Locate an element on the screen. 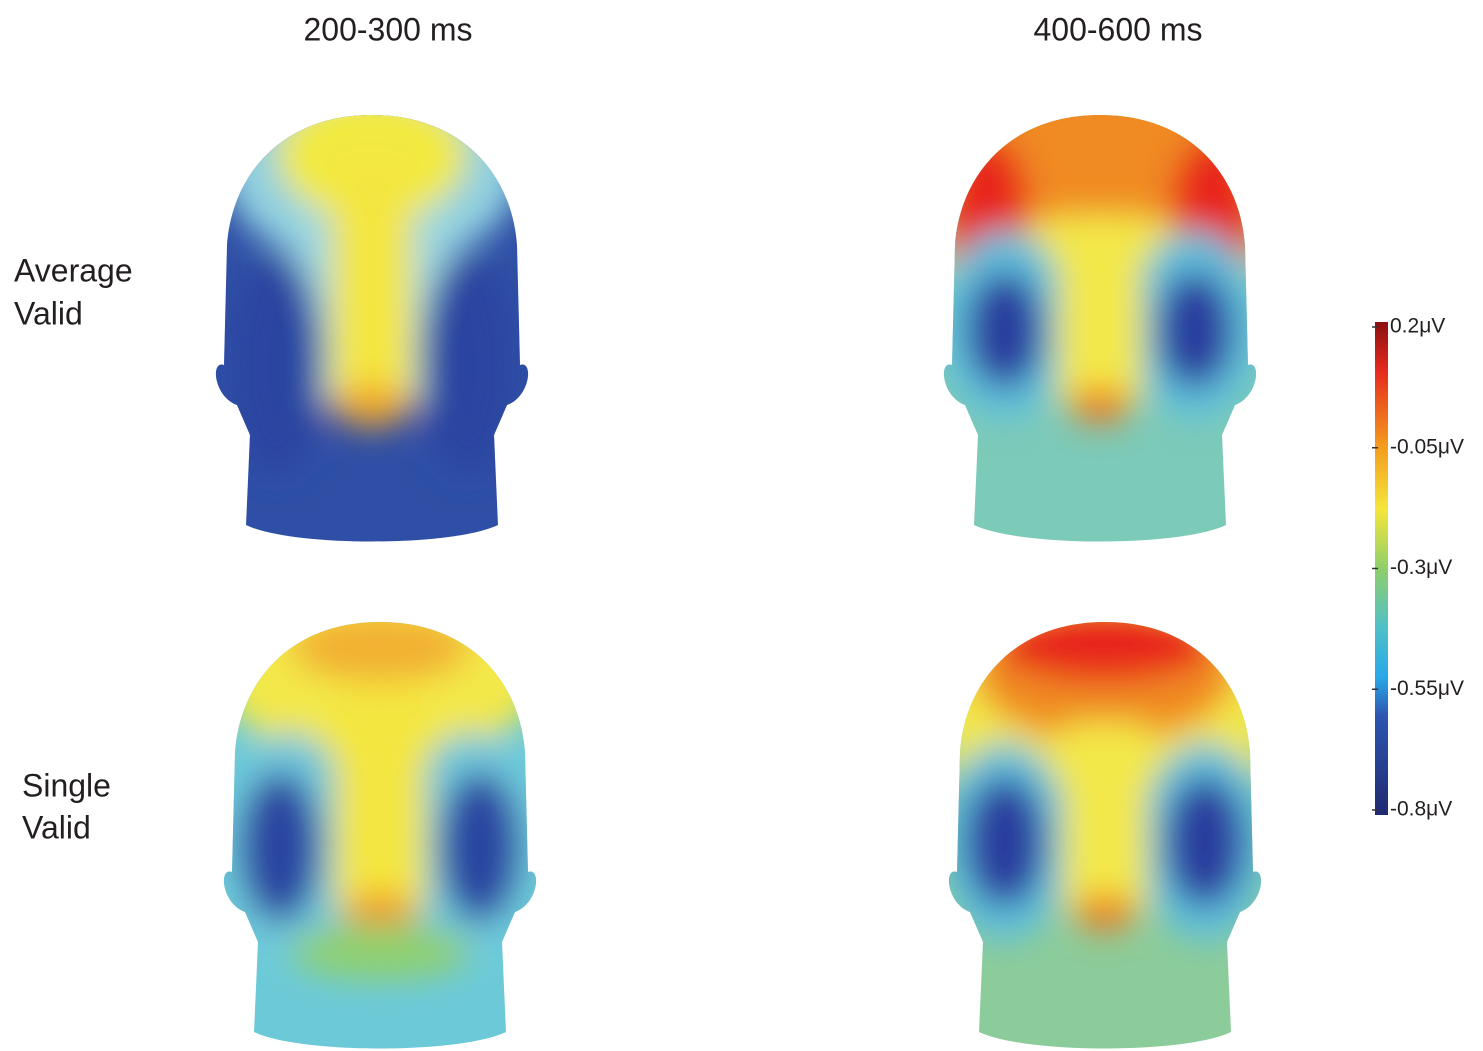  colorbar-tick-label: 0.2μV is located at coordinates (1417, 326).